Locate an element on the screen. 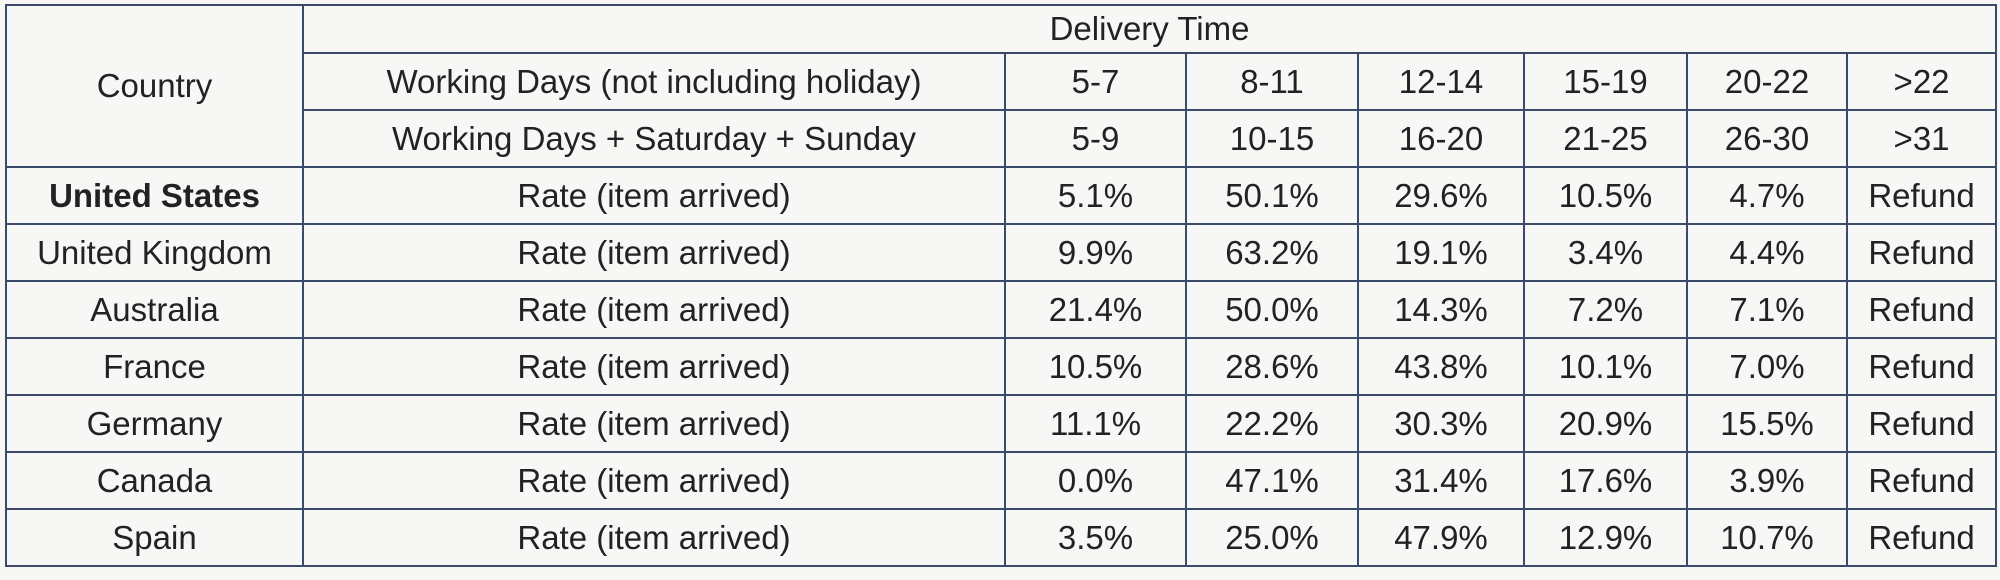  rate-cell: 9.9% is located at coordinates (1095, 252).